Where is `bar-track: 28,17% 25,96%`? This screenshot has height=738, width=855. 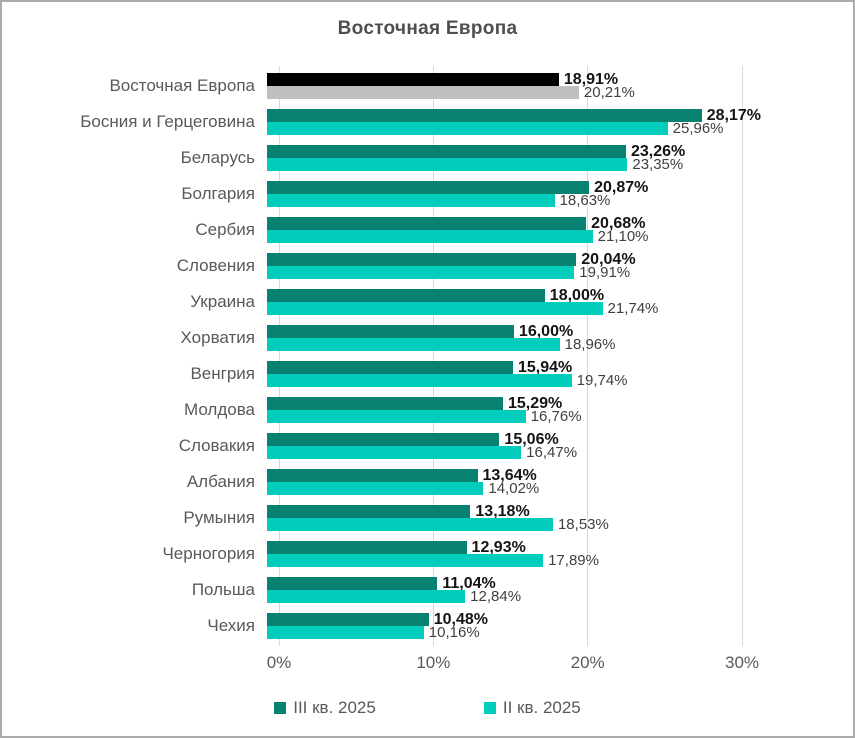
bar-track: 28,17% 25,96% is located at coordinates (514, 122).